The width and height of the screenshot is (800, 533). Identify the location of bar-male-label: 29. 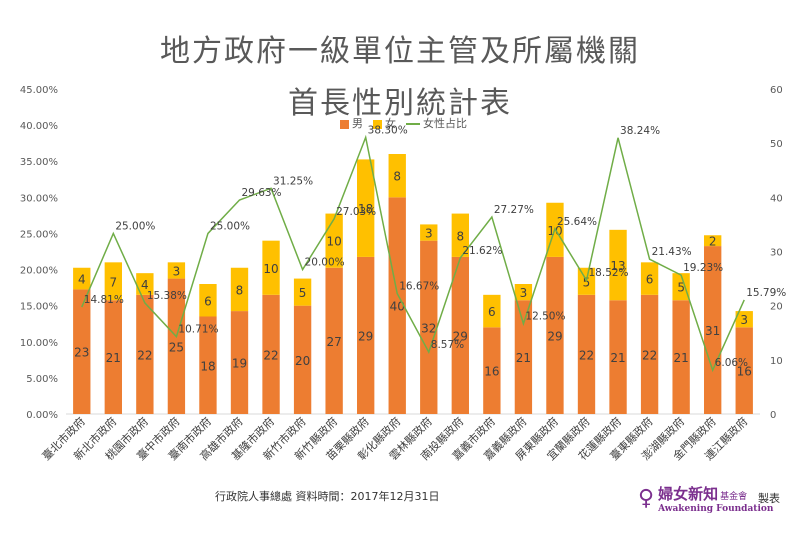
(554, 336).